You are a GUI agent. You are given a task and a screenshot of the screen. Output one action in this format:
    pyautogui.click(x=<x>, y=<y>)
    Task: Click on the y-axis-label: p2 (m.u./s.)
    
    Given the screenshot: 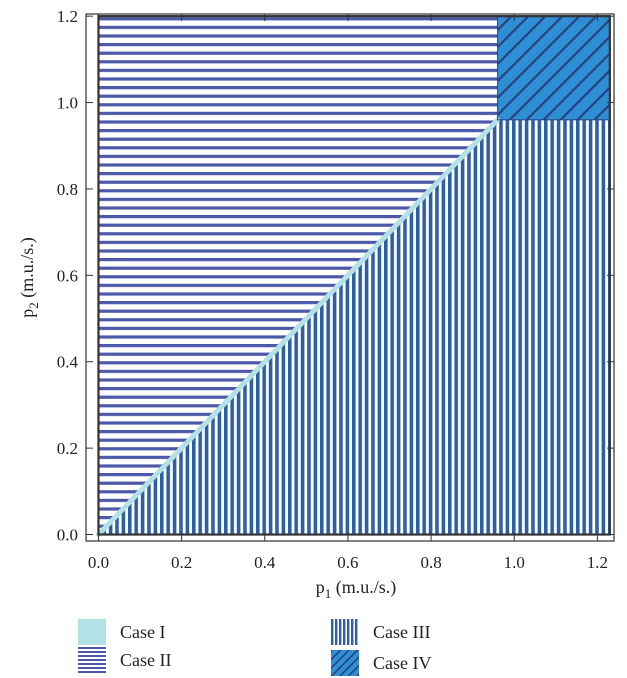 What is the action you would take?
    pyautogui.click(x=29, y=277)
    